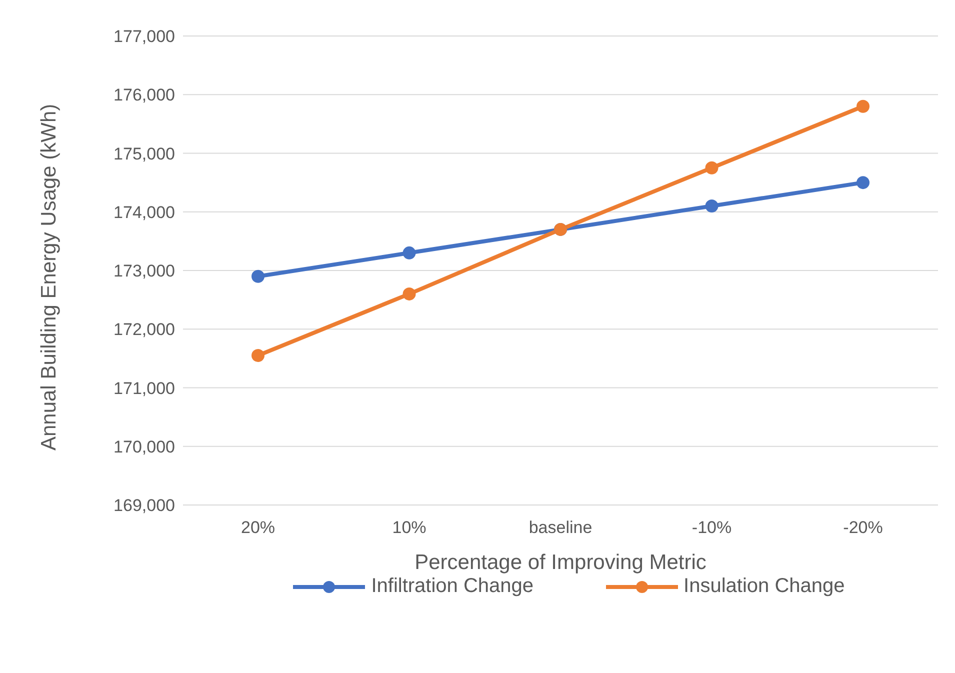 The height and width of the screenshot is (673, 955). Describe the element at coordinates (452, 586) in the screenshot. I see `legend-label: Infiltration Change` at that location.